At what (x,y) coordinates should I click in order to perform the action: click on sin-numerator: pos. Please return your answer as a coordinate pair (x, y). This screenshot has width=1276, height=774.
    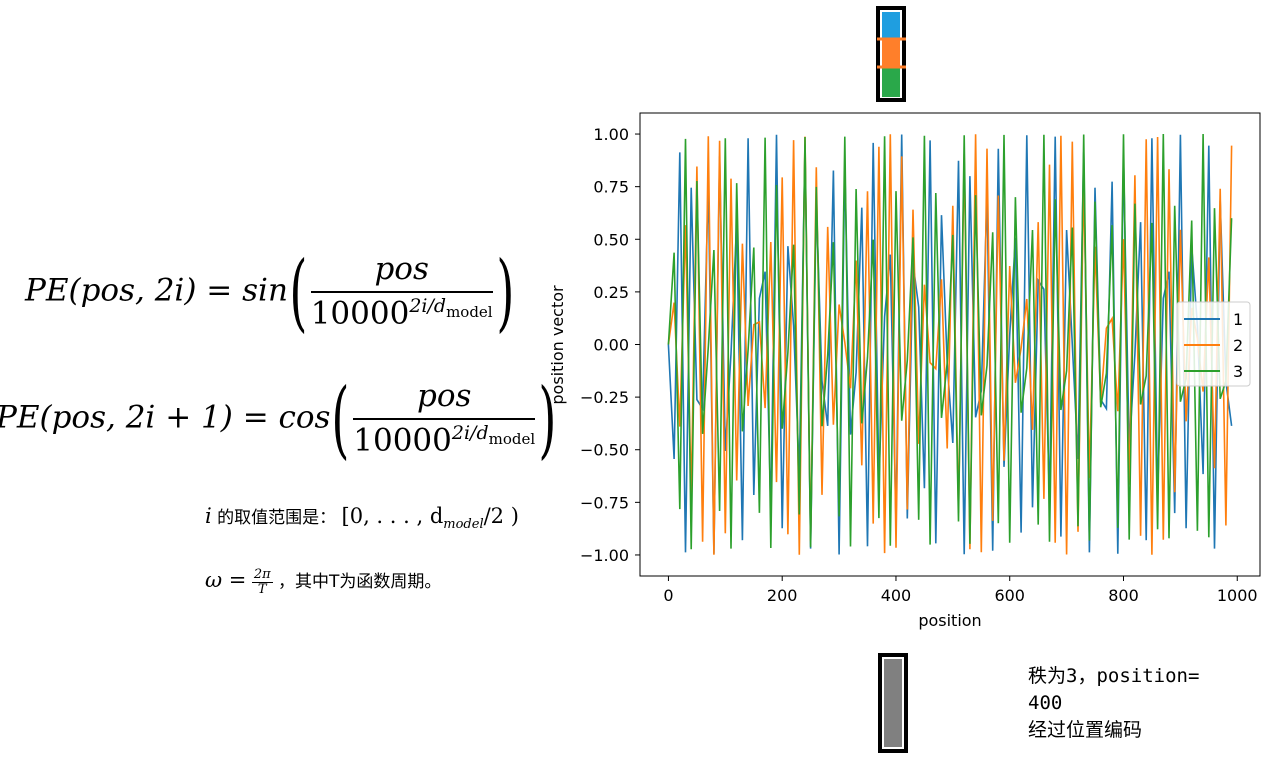
    Looking at the image, I should click on (401, 274).